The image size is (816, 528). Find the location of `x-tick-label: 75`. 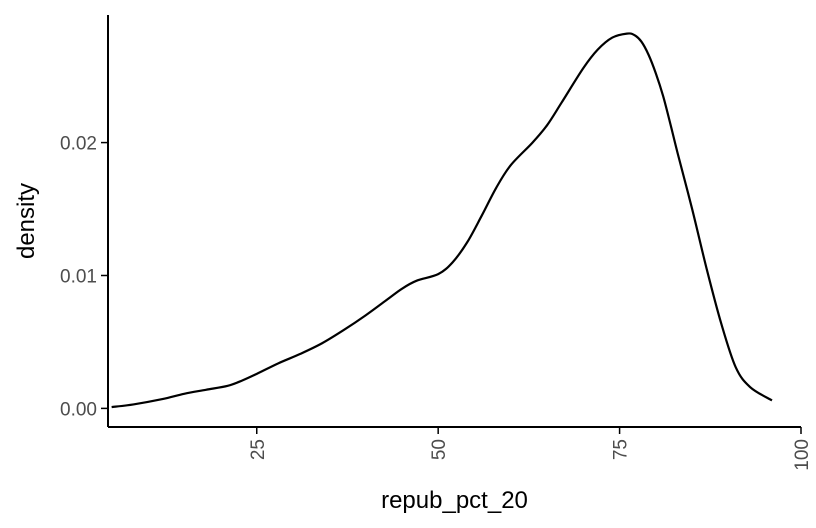

x-tick-label: 75 is located at coordinates (621, 449).